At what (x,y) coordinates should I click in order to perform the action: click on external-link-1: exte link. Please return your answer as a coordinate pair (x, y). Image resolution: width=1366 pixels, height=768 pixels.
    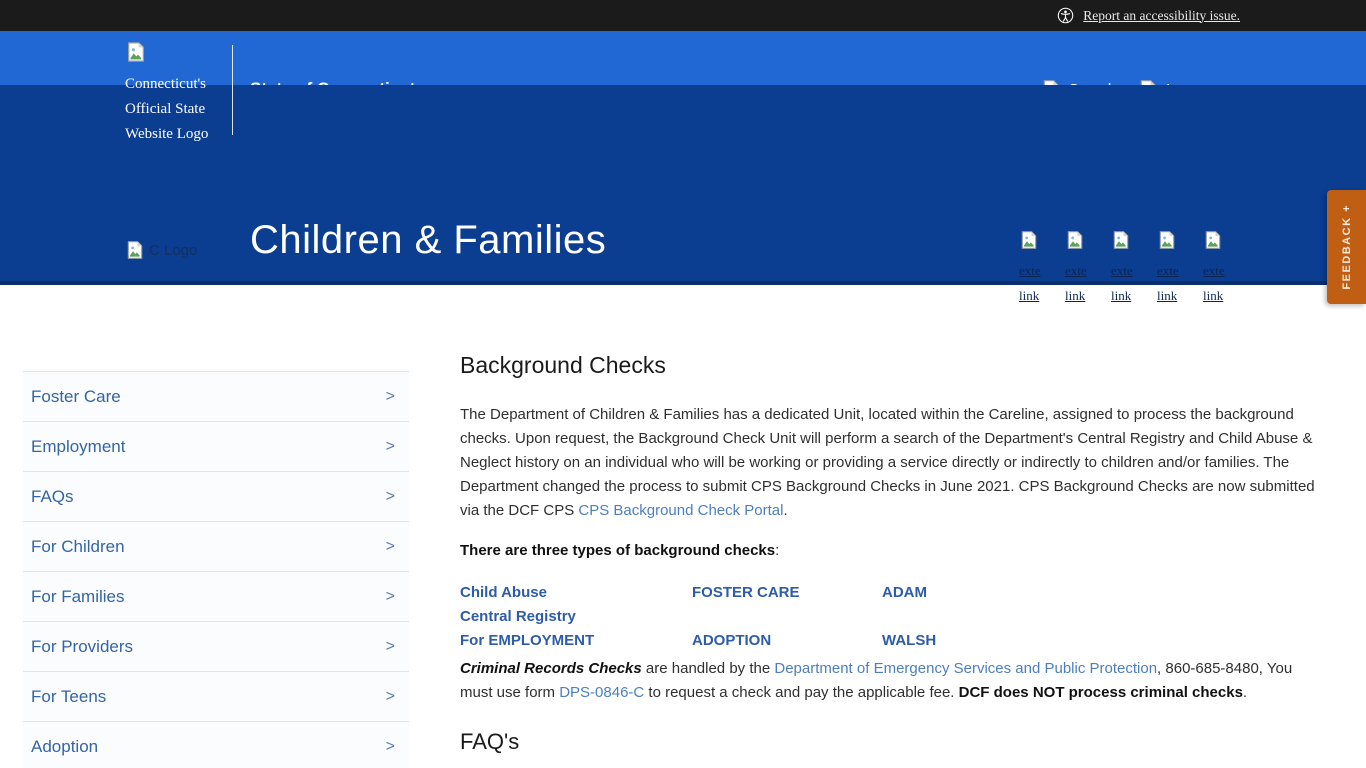
    Looking at the image, I should click on (1034, 269).